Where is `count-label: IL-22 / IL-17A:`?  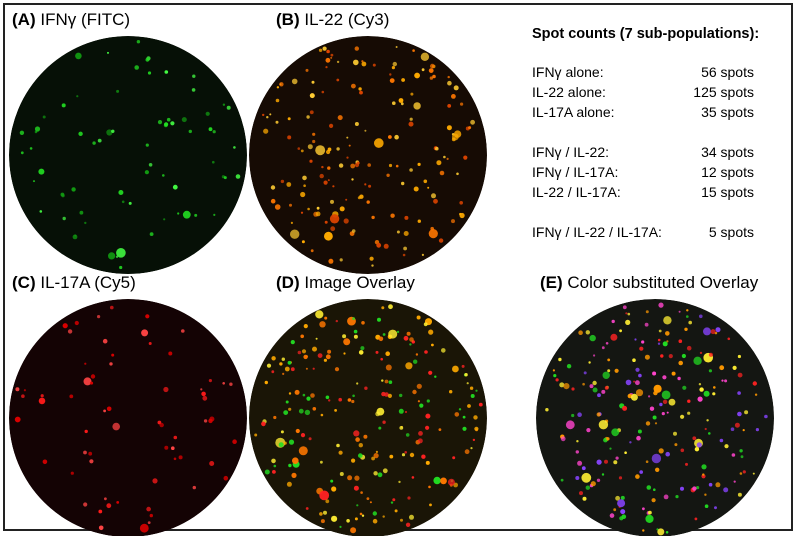 count-label: IL-22 / IL-17A: is located at coordinates (576, 192).